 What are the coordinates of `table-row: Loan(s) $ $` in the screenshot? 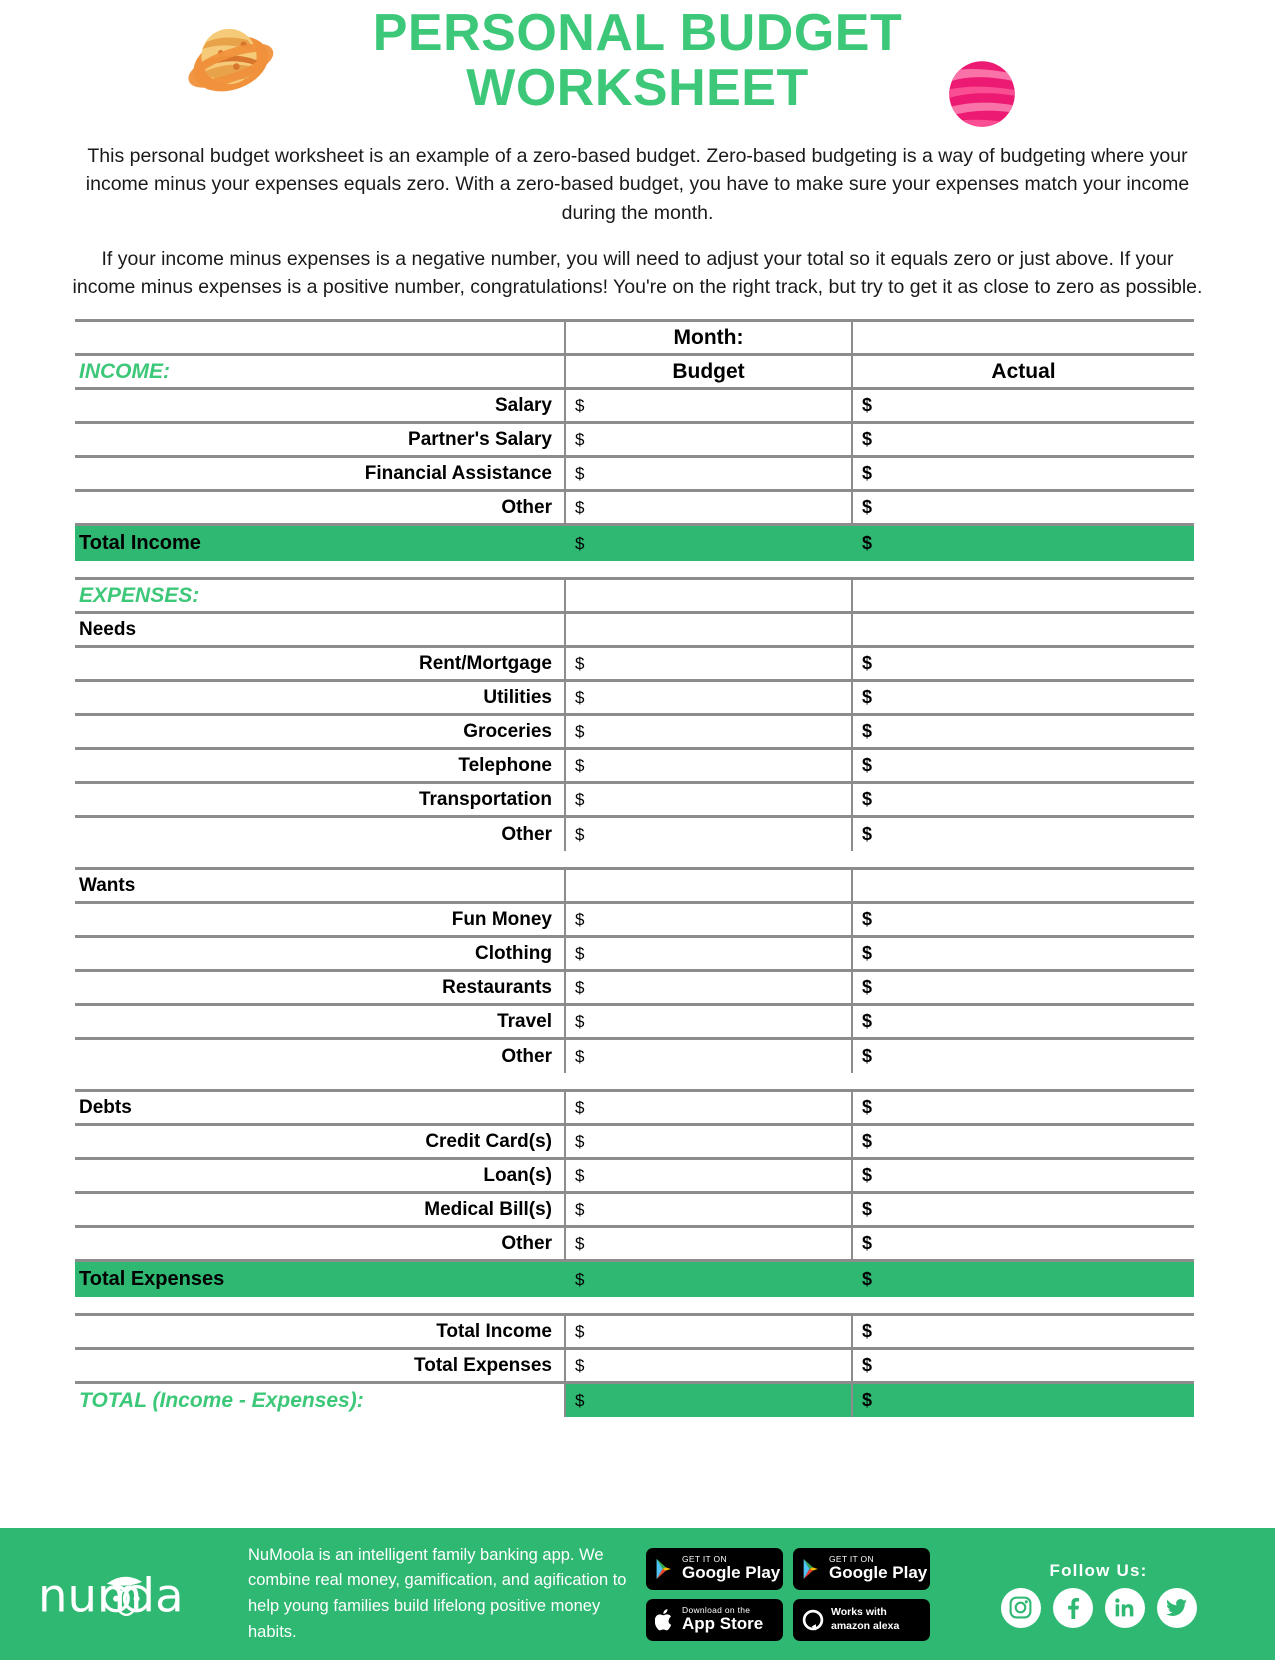 It's located at (634, 1175).